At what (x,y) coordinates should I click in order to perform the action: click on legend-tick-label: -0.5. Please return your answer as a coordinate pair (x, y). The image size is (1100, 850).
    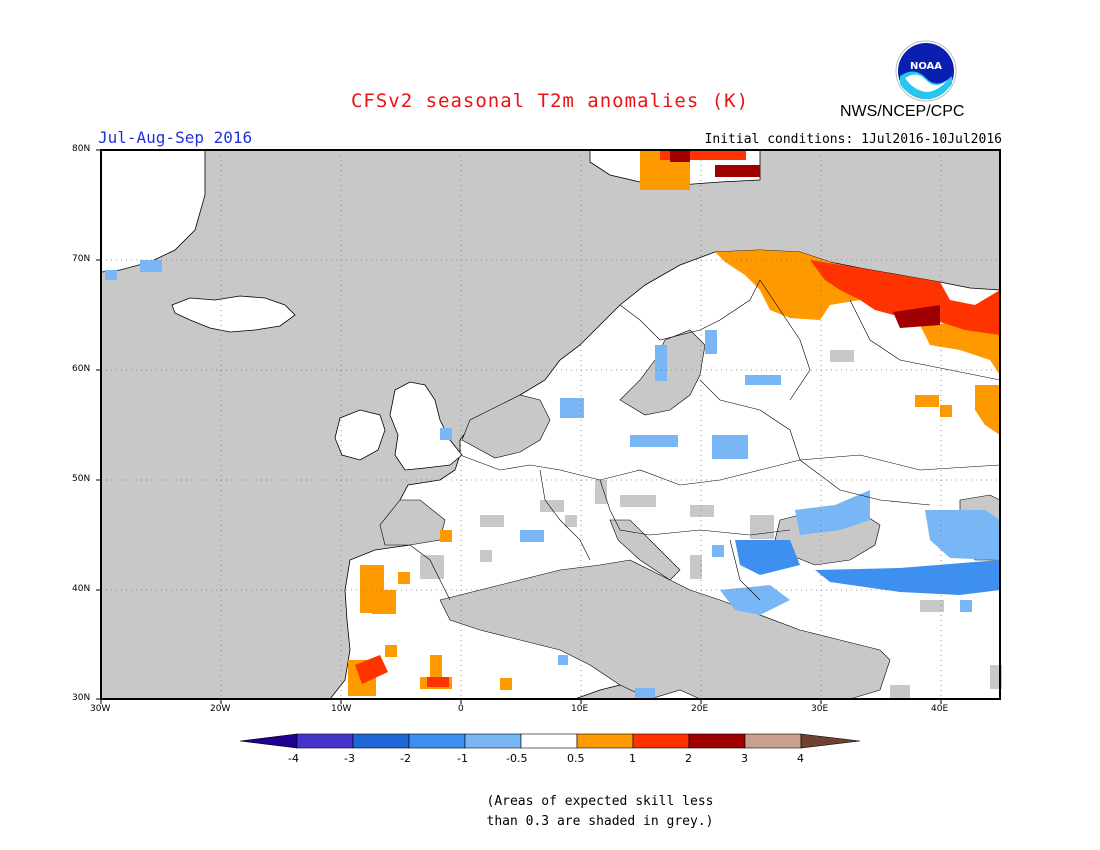
    Looking at the image, I should click on (517, 758).